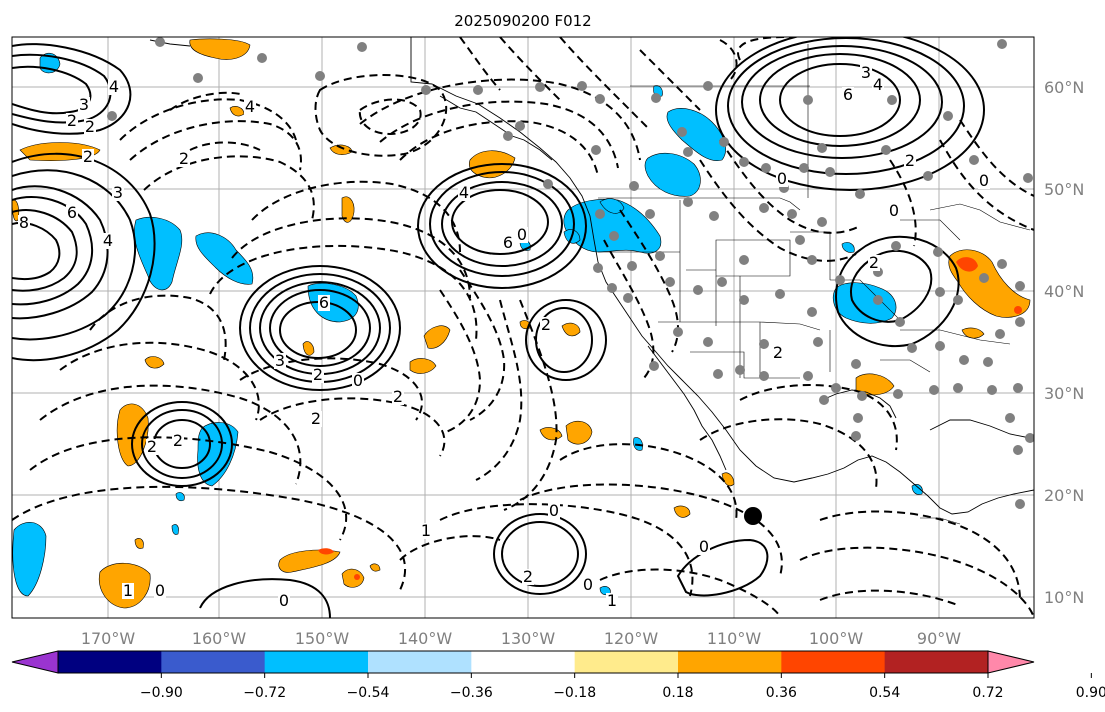  I want to click on colorbar-tick-label: −0.36, so click(471, 693).